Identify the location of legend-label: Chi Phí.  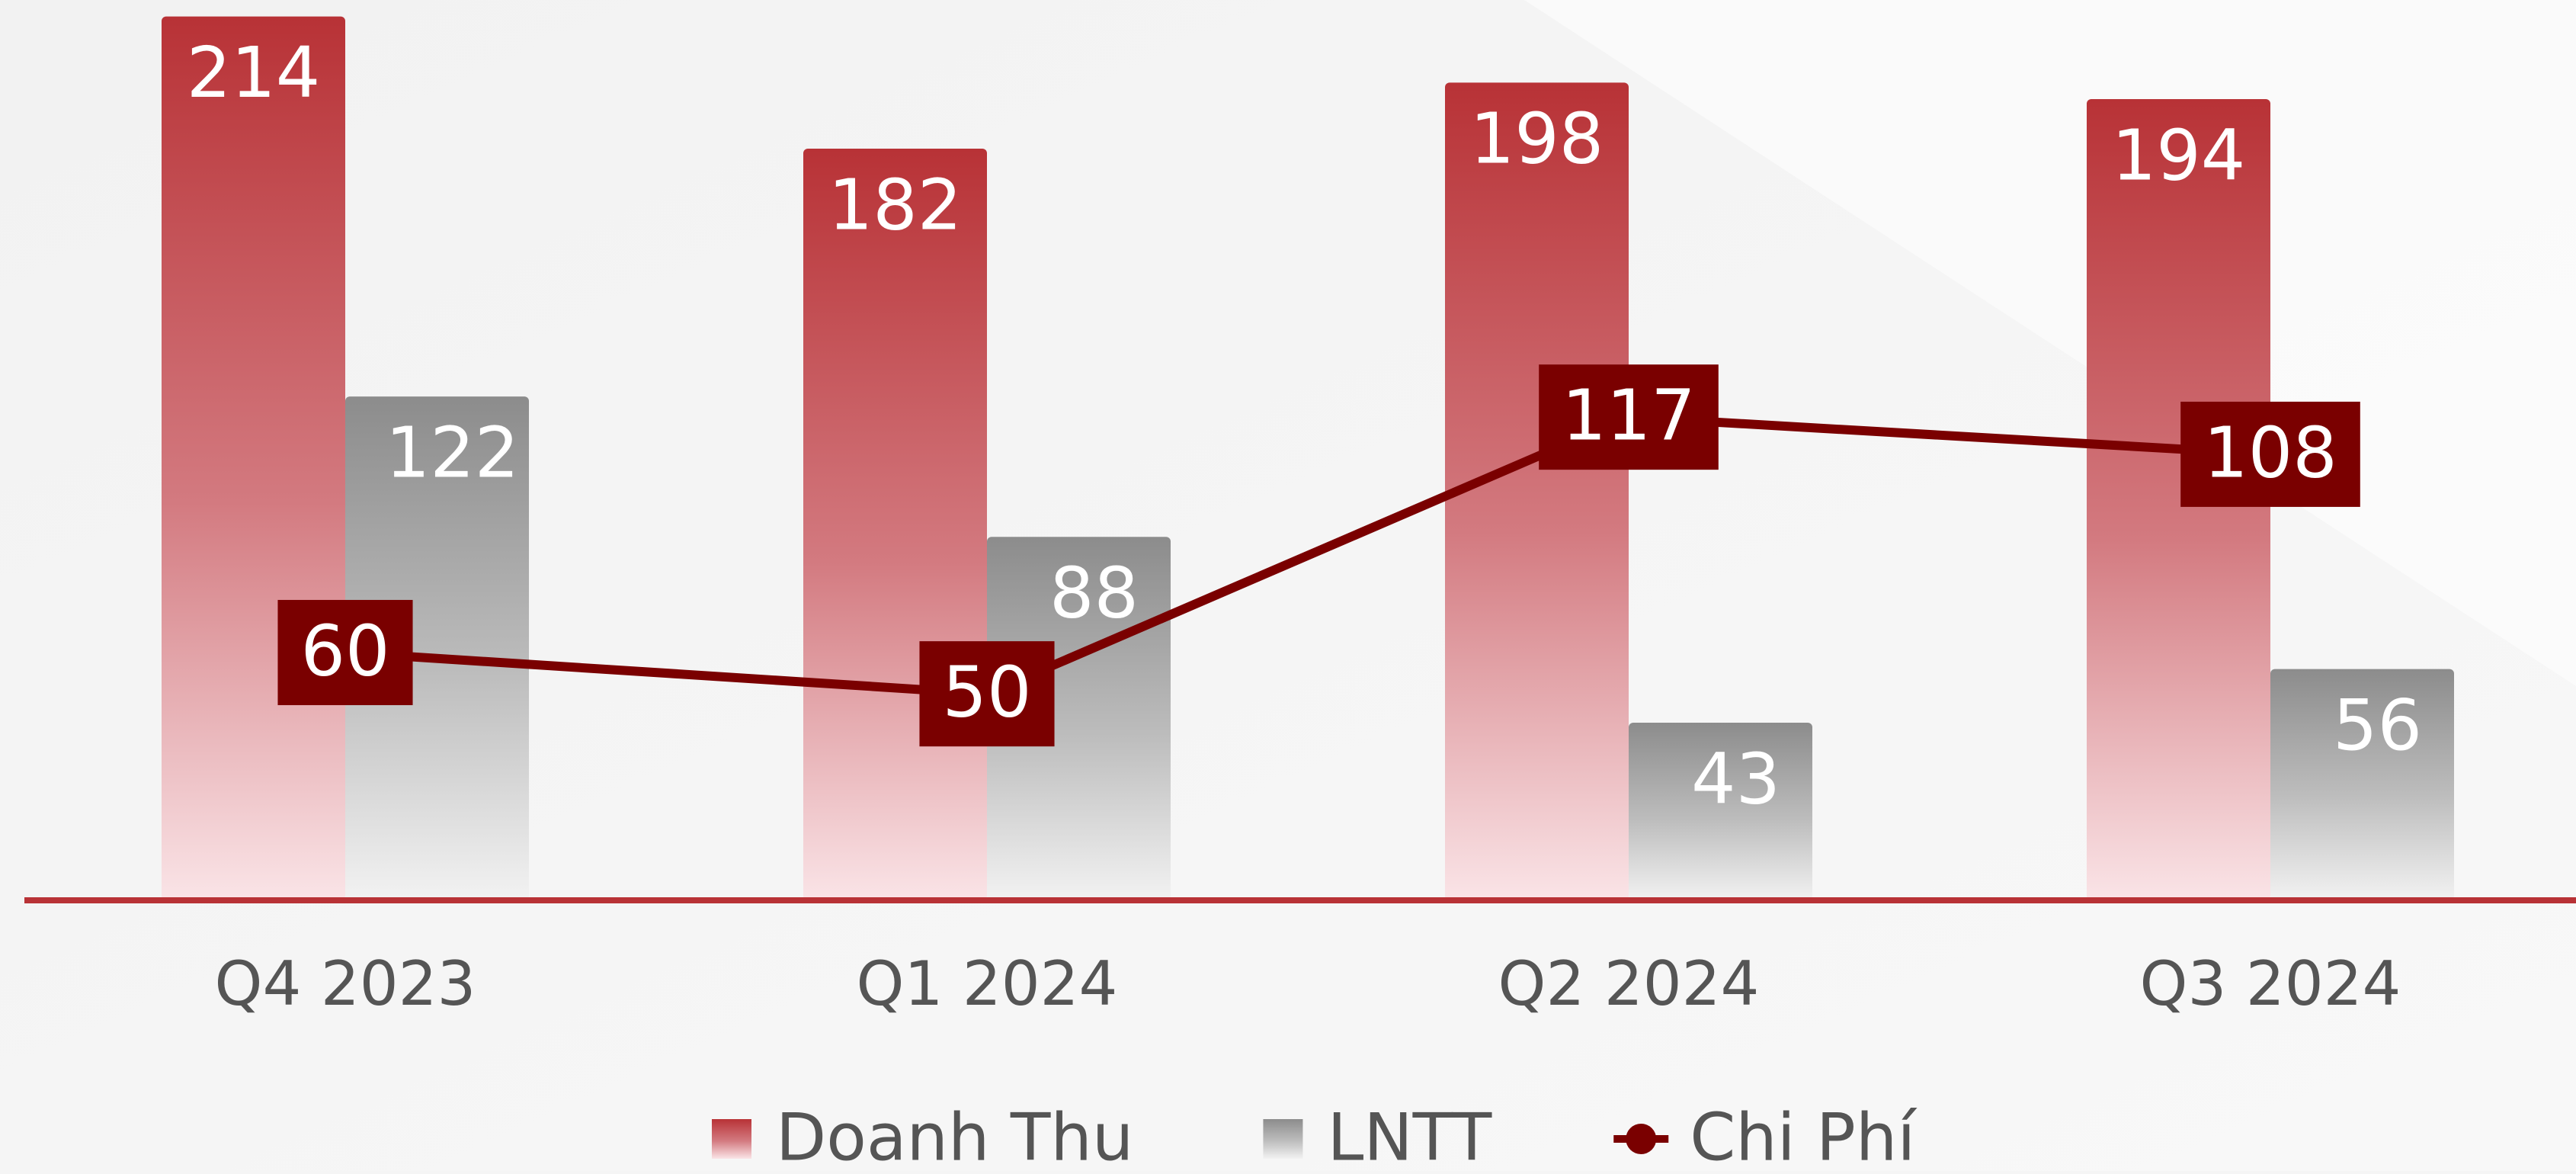
(1804, 1135).